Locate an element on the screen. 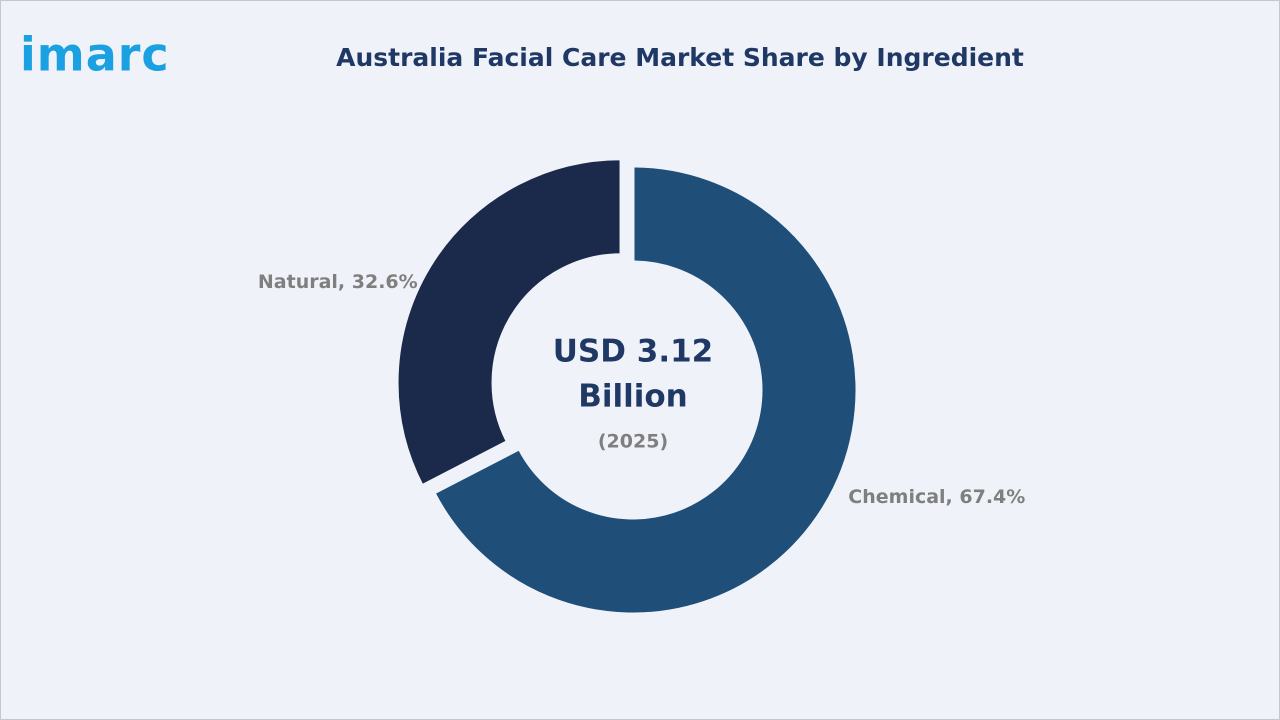 This screenshot has height=720, width=1280. slice-label: Natural, 32.6% is located at coordinates (338, 282).